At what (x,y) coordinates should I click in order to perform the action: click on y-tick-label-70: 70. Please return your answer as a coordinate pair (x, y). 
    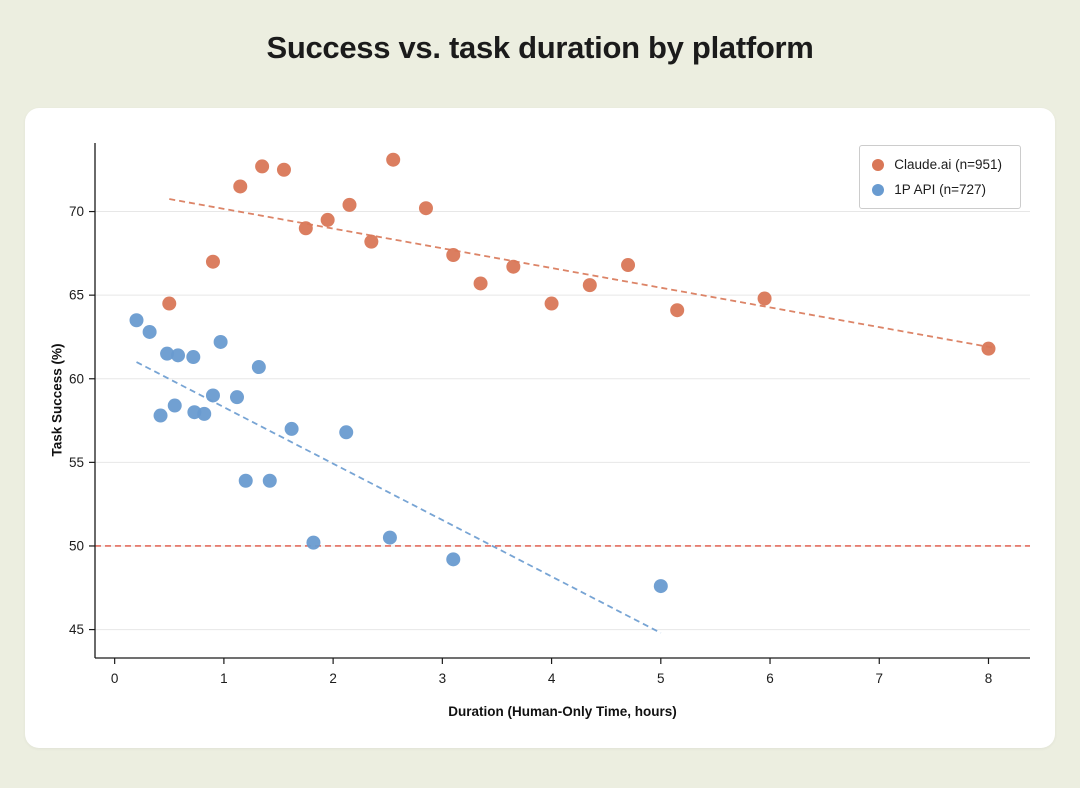
    Looking at the image, I should click on (76, 211).